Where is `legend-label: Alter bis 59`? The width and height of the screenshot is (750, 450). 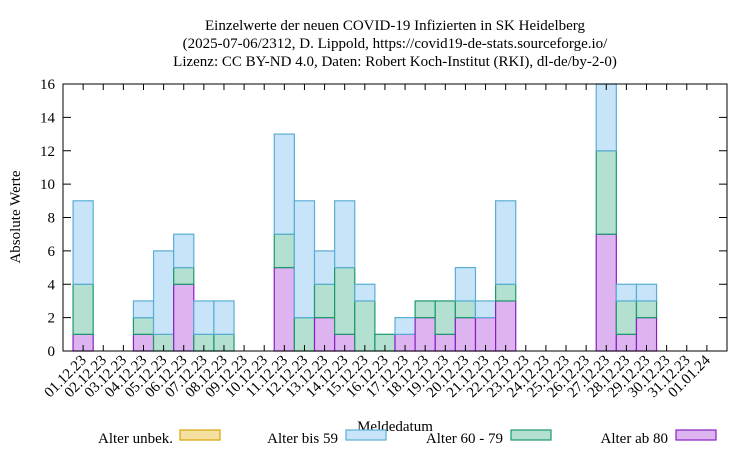 legend-label: Alter bis 59 is located at coordinates (302, 439).